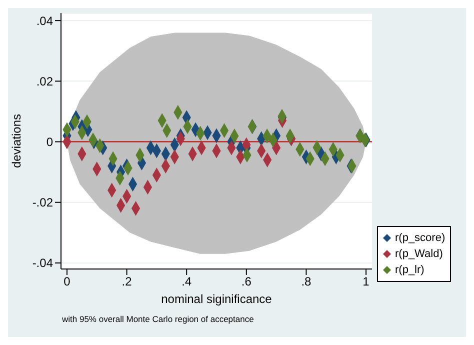 This screenshot has width=474, height=345. What do you see at coordinates (67, 281) in the screenshot?
I see `x-tick-label: 0` at bounding box center [67, 281].